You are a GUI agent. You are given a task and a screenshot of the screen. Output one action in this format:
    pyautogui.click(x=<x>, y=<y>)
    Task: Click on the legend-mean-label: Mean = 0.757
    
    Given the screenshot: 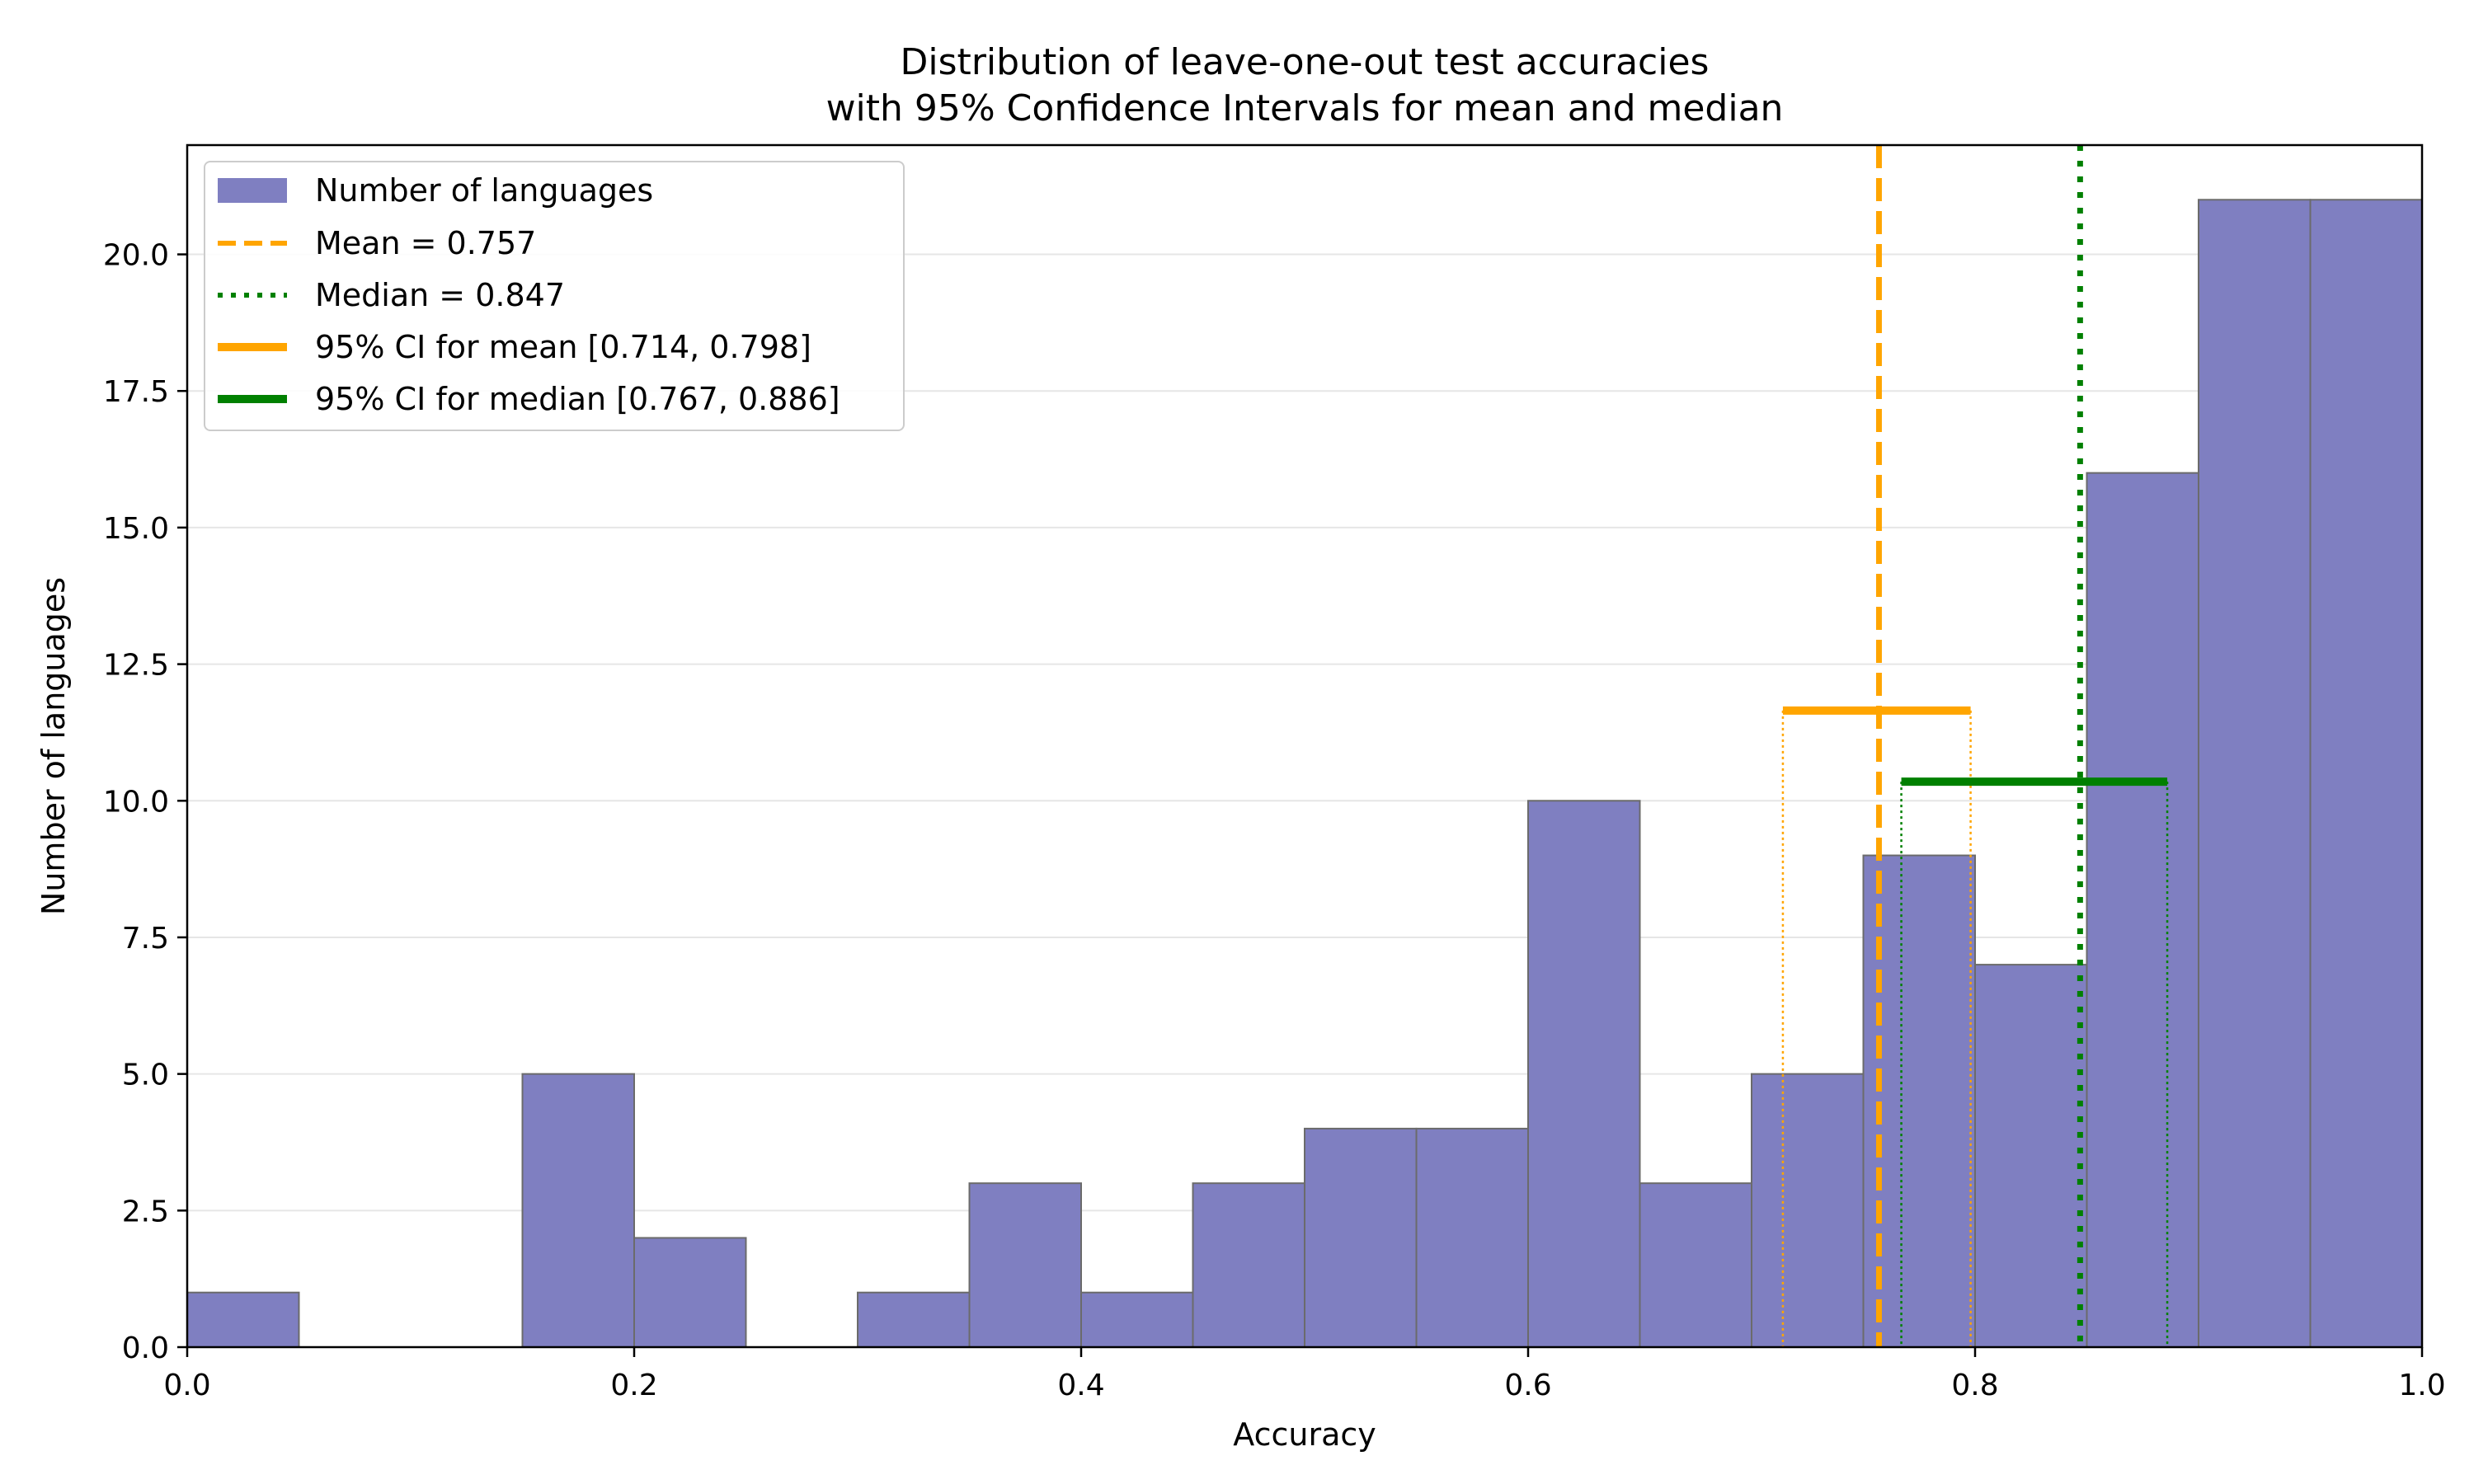 What is the action you would take?
    pyautogui.click(x=425, y=243)
    